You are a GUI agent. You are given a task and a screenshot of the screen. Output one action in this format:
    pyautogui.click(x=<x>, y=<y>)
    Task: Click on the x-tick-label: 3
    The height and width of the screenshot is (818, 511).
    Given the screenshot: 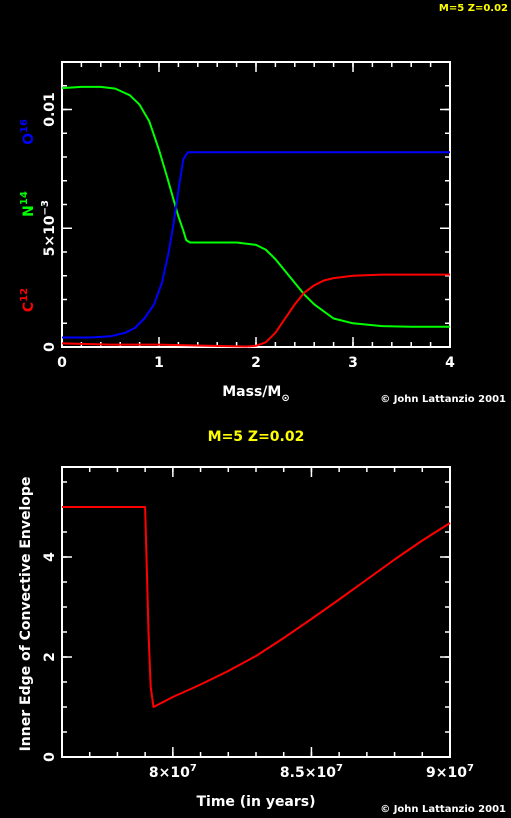 What is the action you would take?
    pyautogui.click(x=353, y=363)
    